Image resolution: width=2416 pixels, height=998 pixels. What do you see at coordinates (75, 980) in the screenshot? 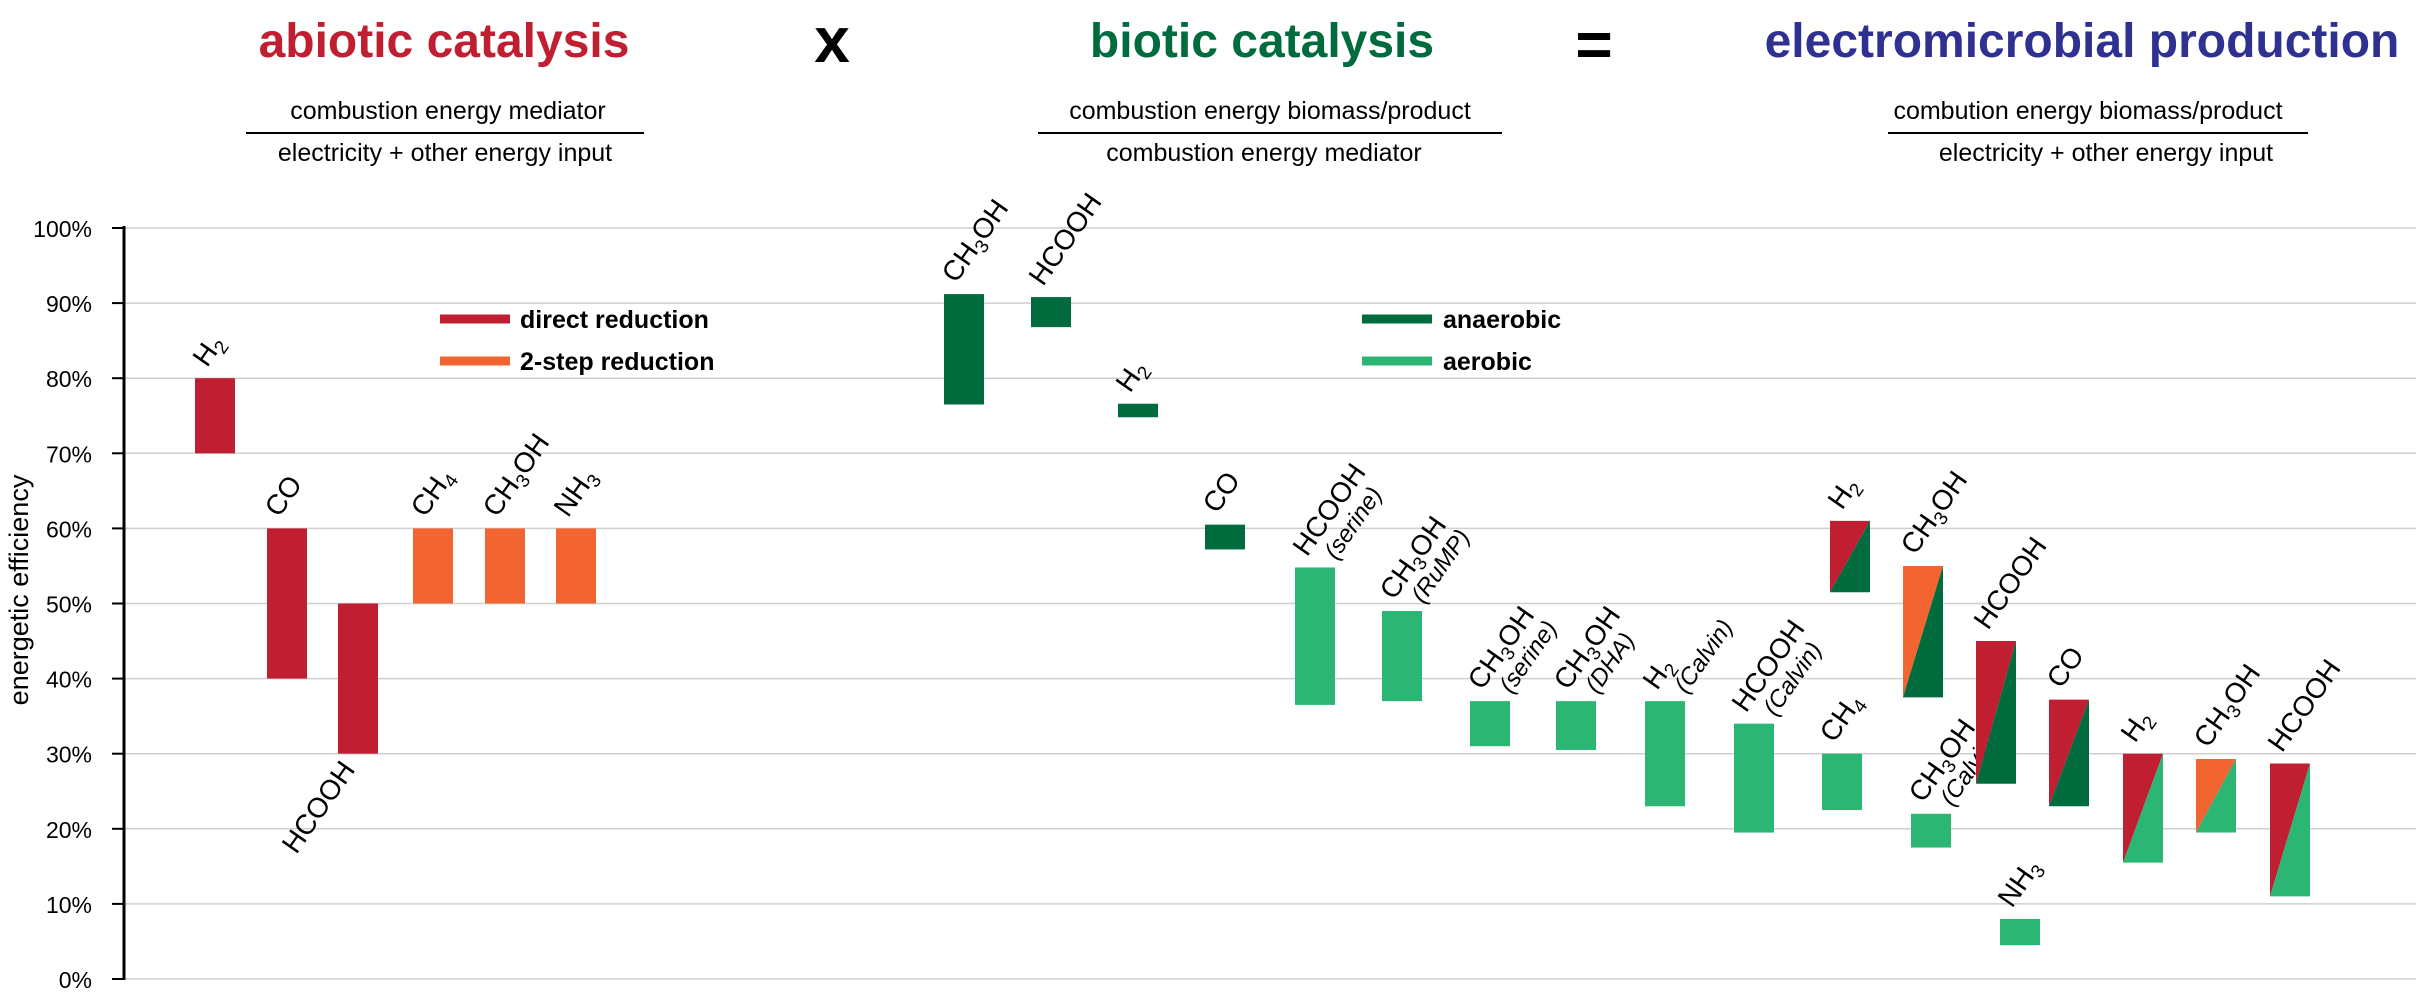
I see `y-tick-label: 0%` at bounding box center [75, 980].